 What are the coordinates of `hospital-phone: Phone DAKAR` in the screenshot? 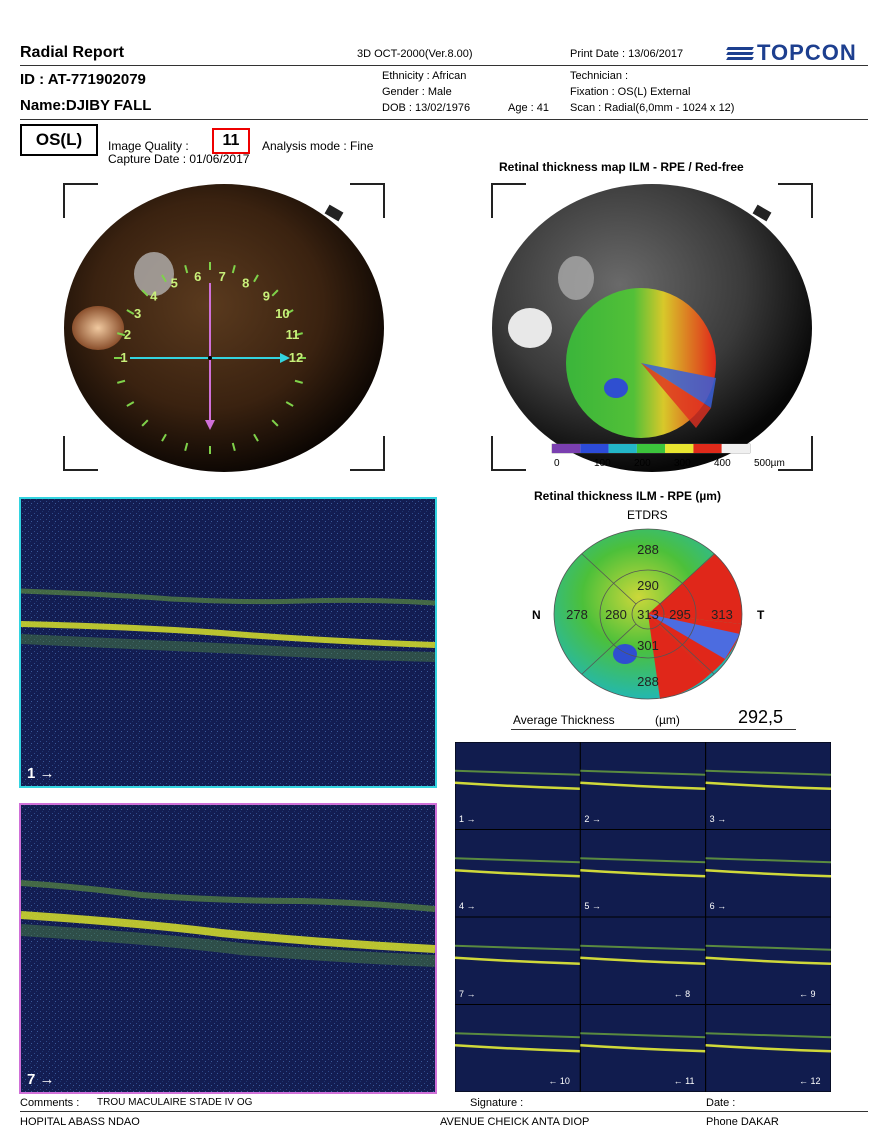 It's located at (742, 1122).